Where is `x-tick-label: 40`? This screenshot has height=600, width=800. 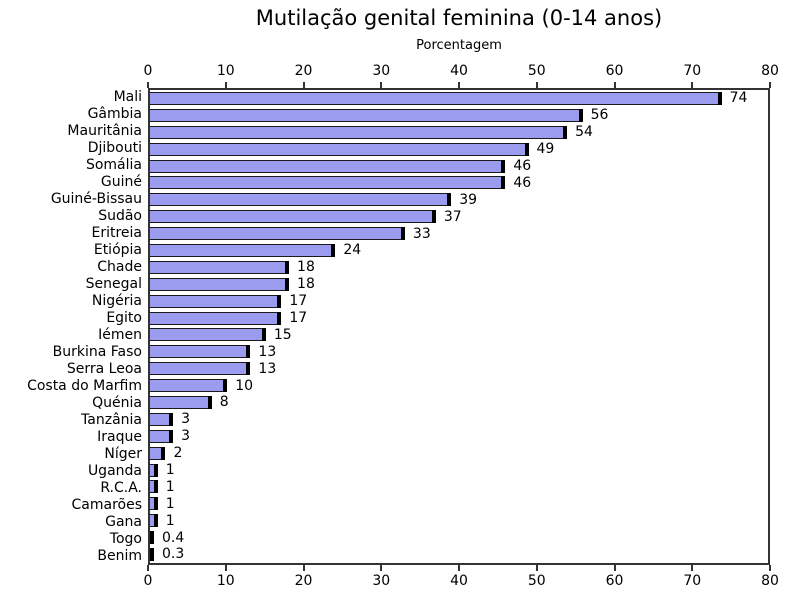 x-tick-label: 40 is located at coordinates (459, 71).